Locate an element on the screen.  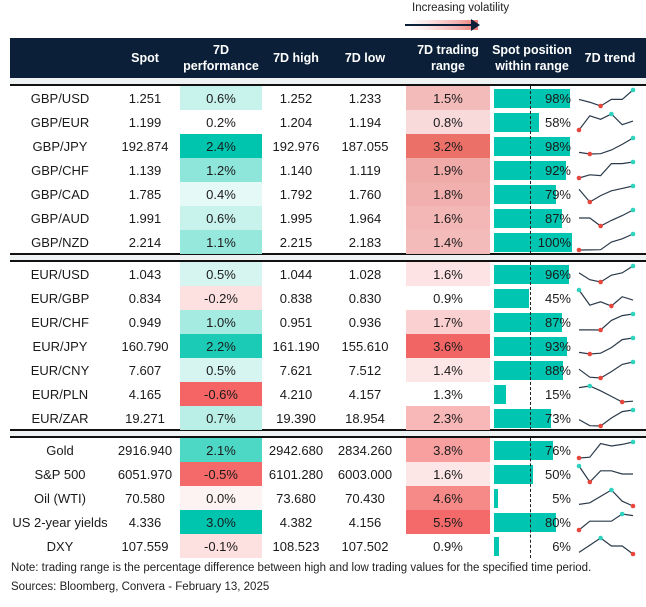
cell-perf: 3.0% is located at coordinates (221, 522).